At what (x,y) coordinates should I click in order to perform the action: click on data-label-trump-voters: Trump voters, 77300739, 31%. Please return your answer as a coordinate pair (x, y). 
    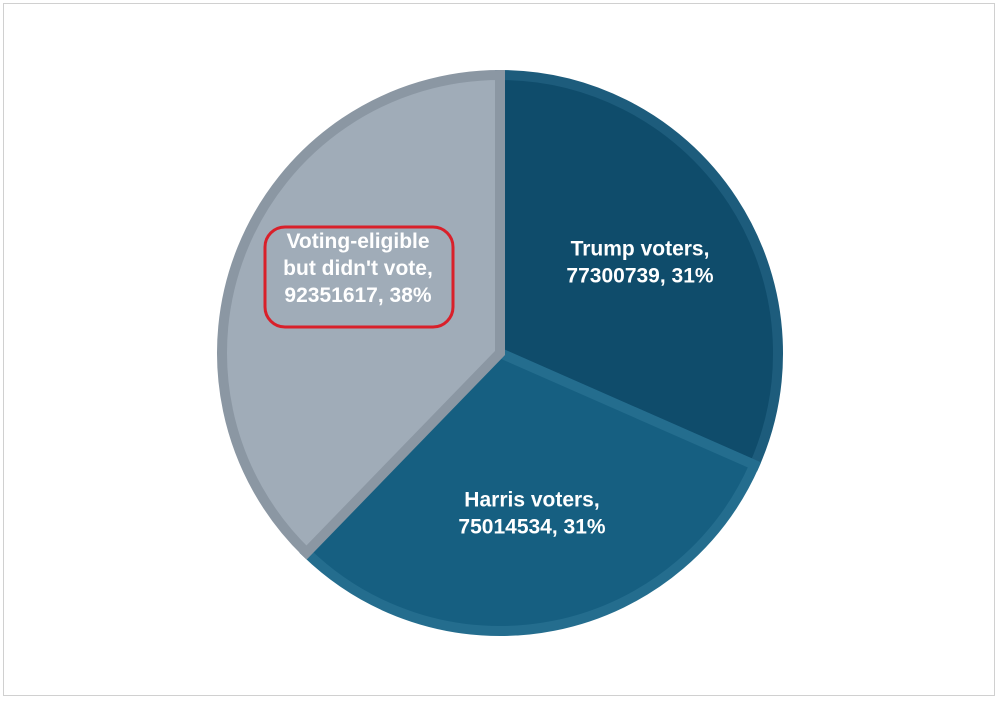
    Looking at the image, I should click on (639, 263).